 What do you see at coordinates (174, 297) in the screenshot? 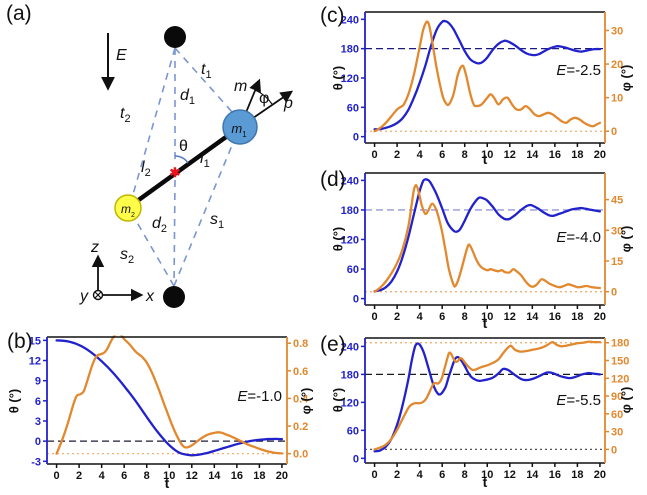
I see `bottom-fixed-charge` at bounding box center [174, 297].